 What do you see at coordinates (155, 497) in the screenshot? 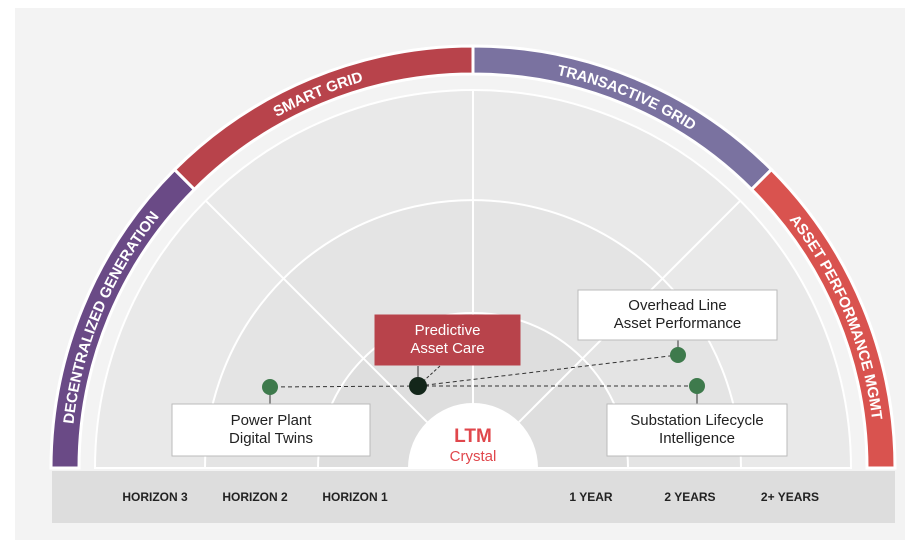
I see `axis-label: HORIZON 3` at bounding box center [155, 497].